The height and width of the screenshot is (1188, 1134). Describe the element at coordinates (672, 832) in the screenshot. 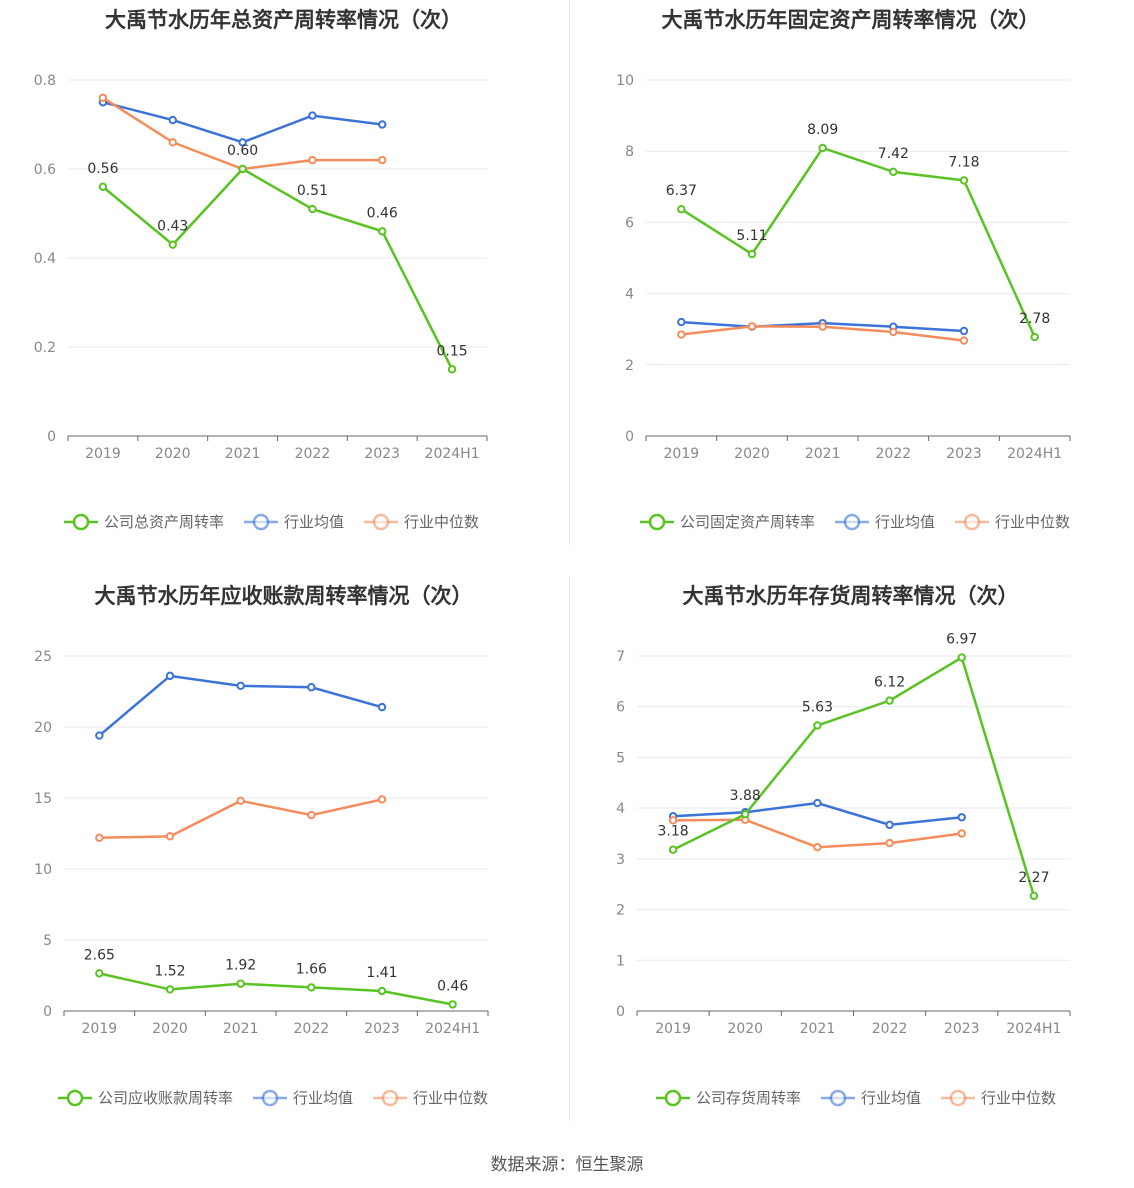

I see `data-label: 3.18` at that location.